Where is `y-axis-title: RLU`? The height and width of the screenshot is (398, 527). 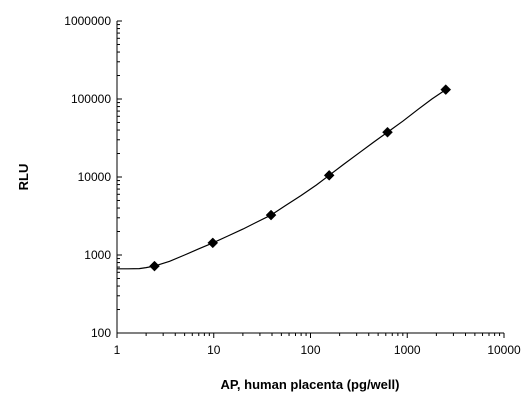 y-axis-title: RLU is located at coordinates (23, 177).